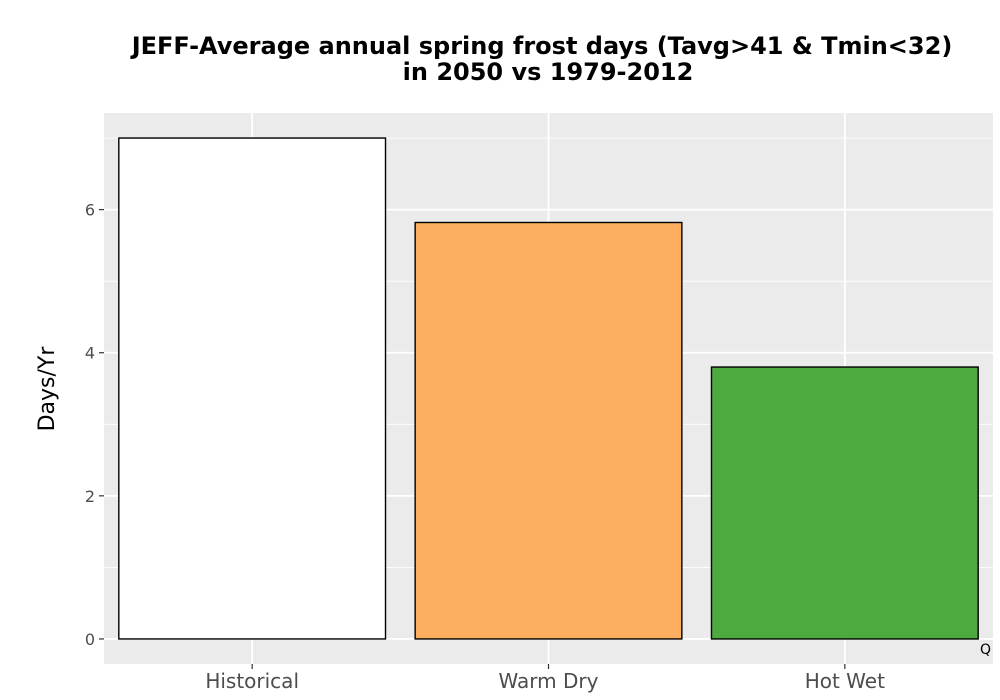 The image size is (1000, 700). I want to click on bar-hot-wet, so click(844, 503).